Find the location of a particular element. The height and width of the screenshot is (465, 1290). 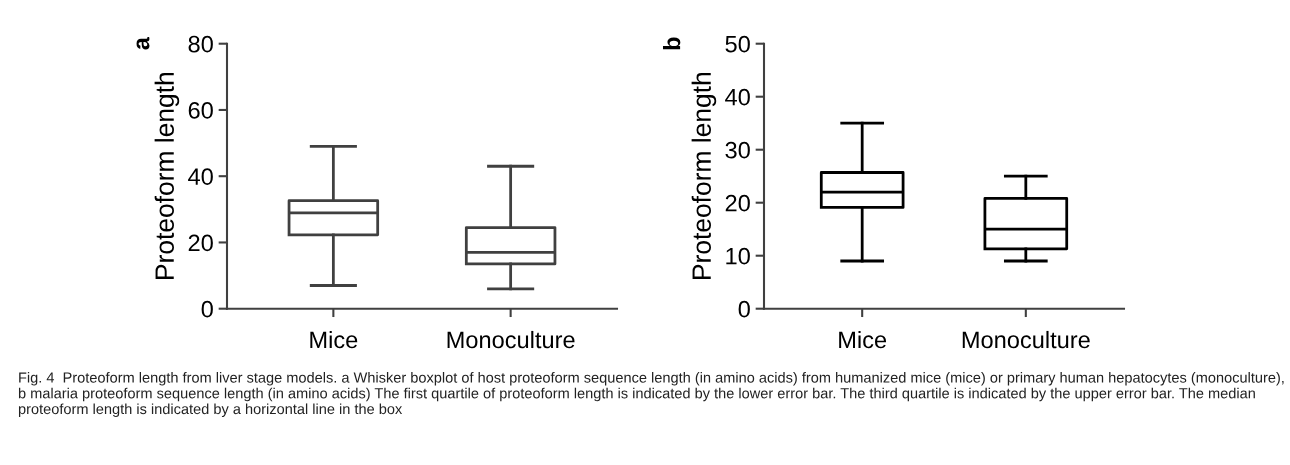

y-tick-label: 80 is located at coordinates (200, 44).